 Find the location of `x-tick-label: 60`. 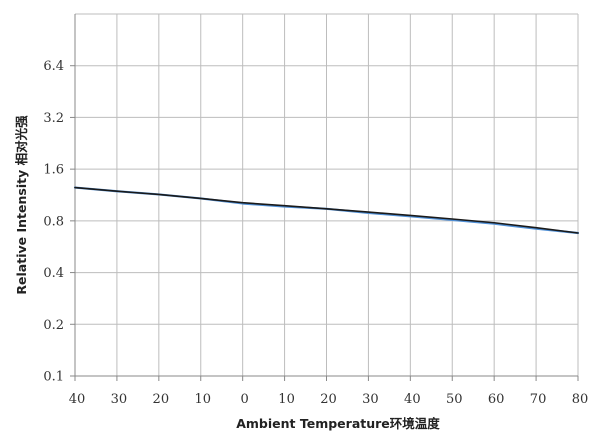

x-tick-label: 60 is located at coordinates (496, 399).